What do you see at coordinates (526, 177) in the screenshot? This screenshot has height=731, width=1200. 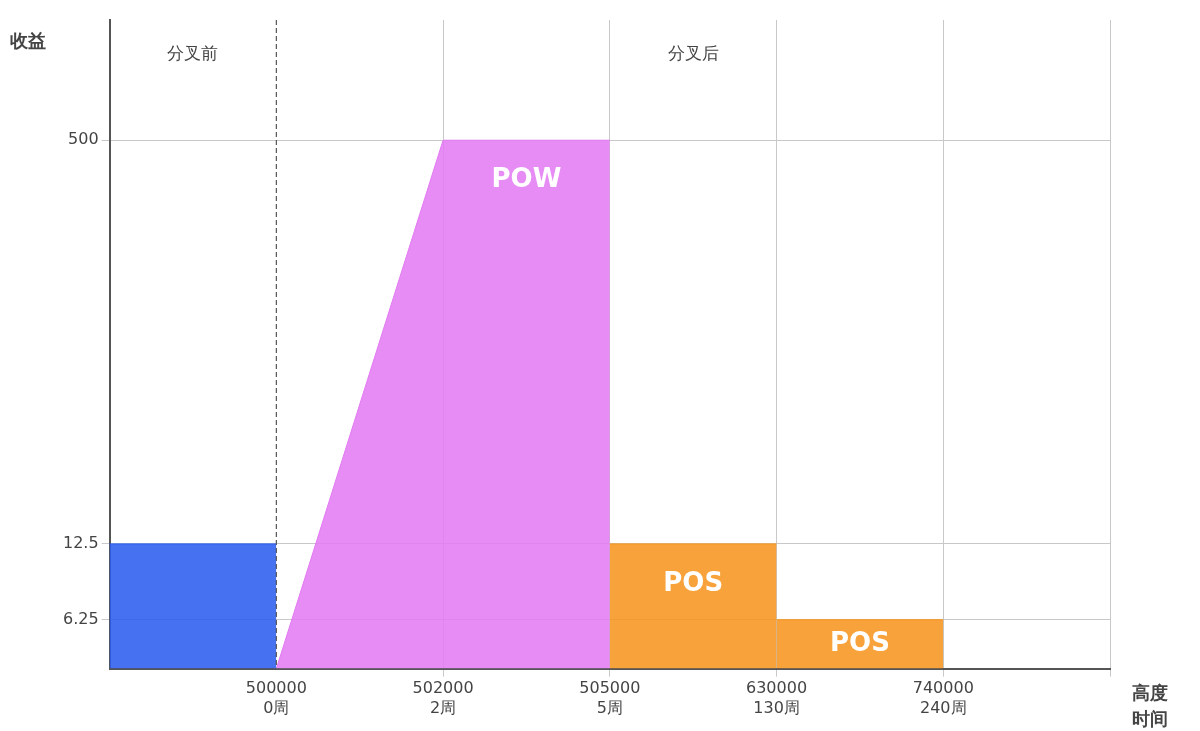 I see `series-label: POW` at bounding box center [526, 177].